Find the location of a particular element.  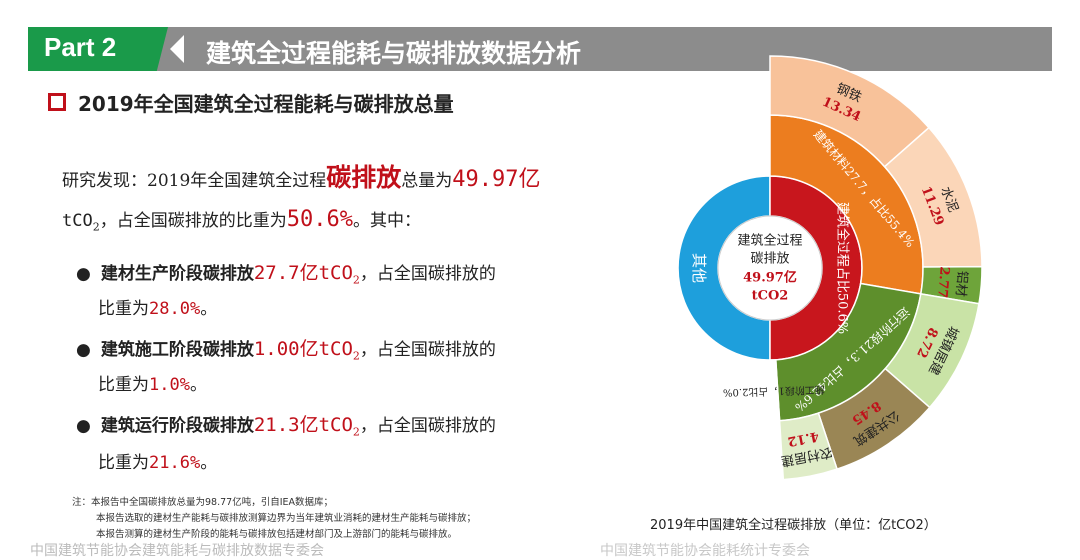

inner-label-building: 建筑全过程占比50.6% is located at coordinates (843, 268).